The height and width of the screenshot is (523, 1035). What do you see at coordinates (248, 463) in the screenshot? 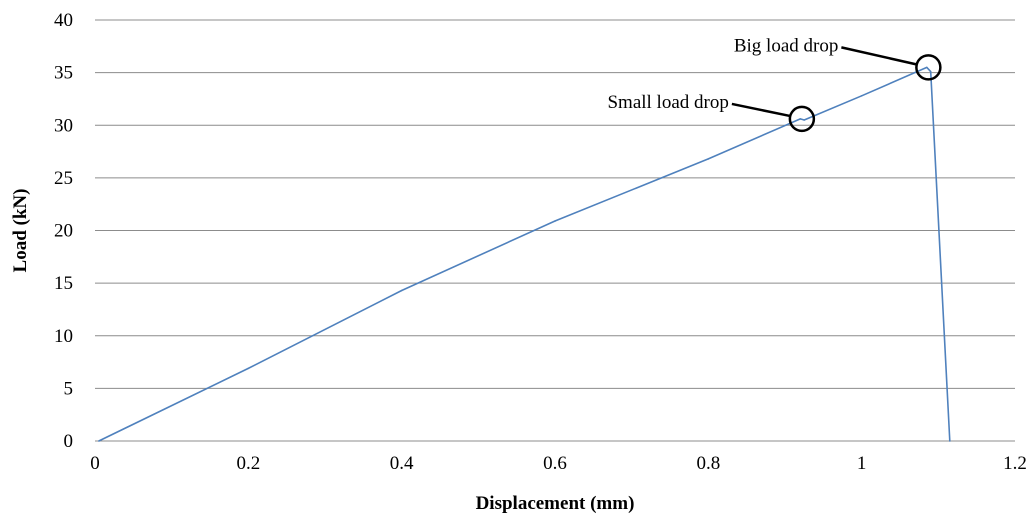
I see `x-tick-label-1: 0.2` at bounding box center [248, 463].